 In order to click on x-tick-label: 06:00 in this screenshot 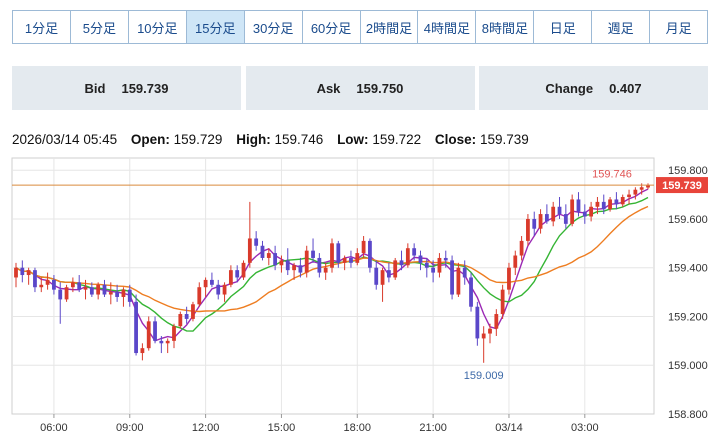, I will do `click(54, 427)`.